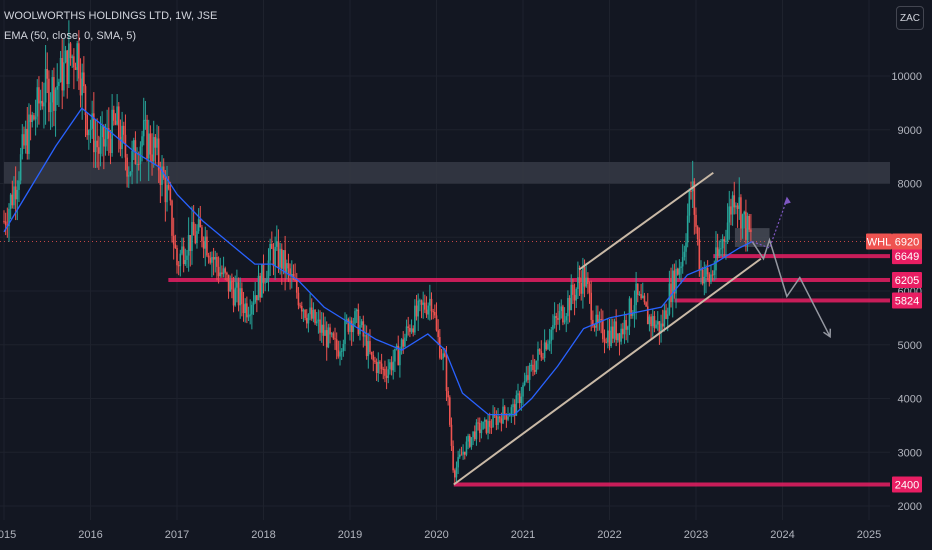  I want to click on x-tick-label: 2016, so click(90, 535).